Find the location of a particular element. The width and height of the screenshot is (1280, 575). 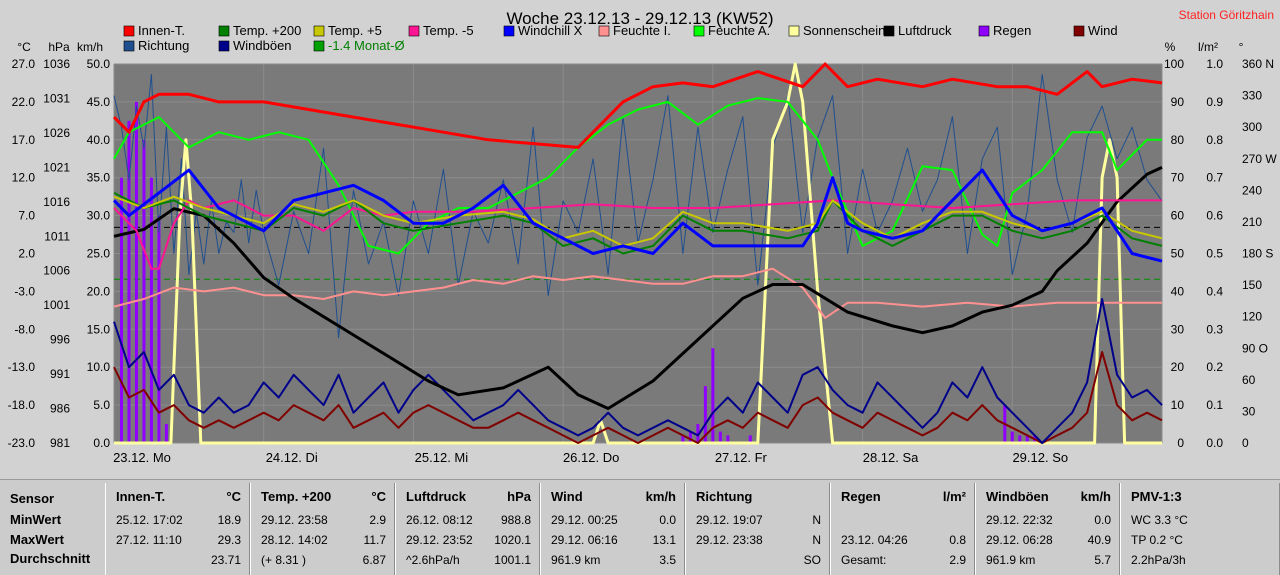

stat-cell-label: 26.12. 08:12 is located at coordinates (439, 520).